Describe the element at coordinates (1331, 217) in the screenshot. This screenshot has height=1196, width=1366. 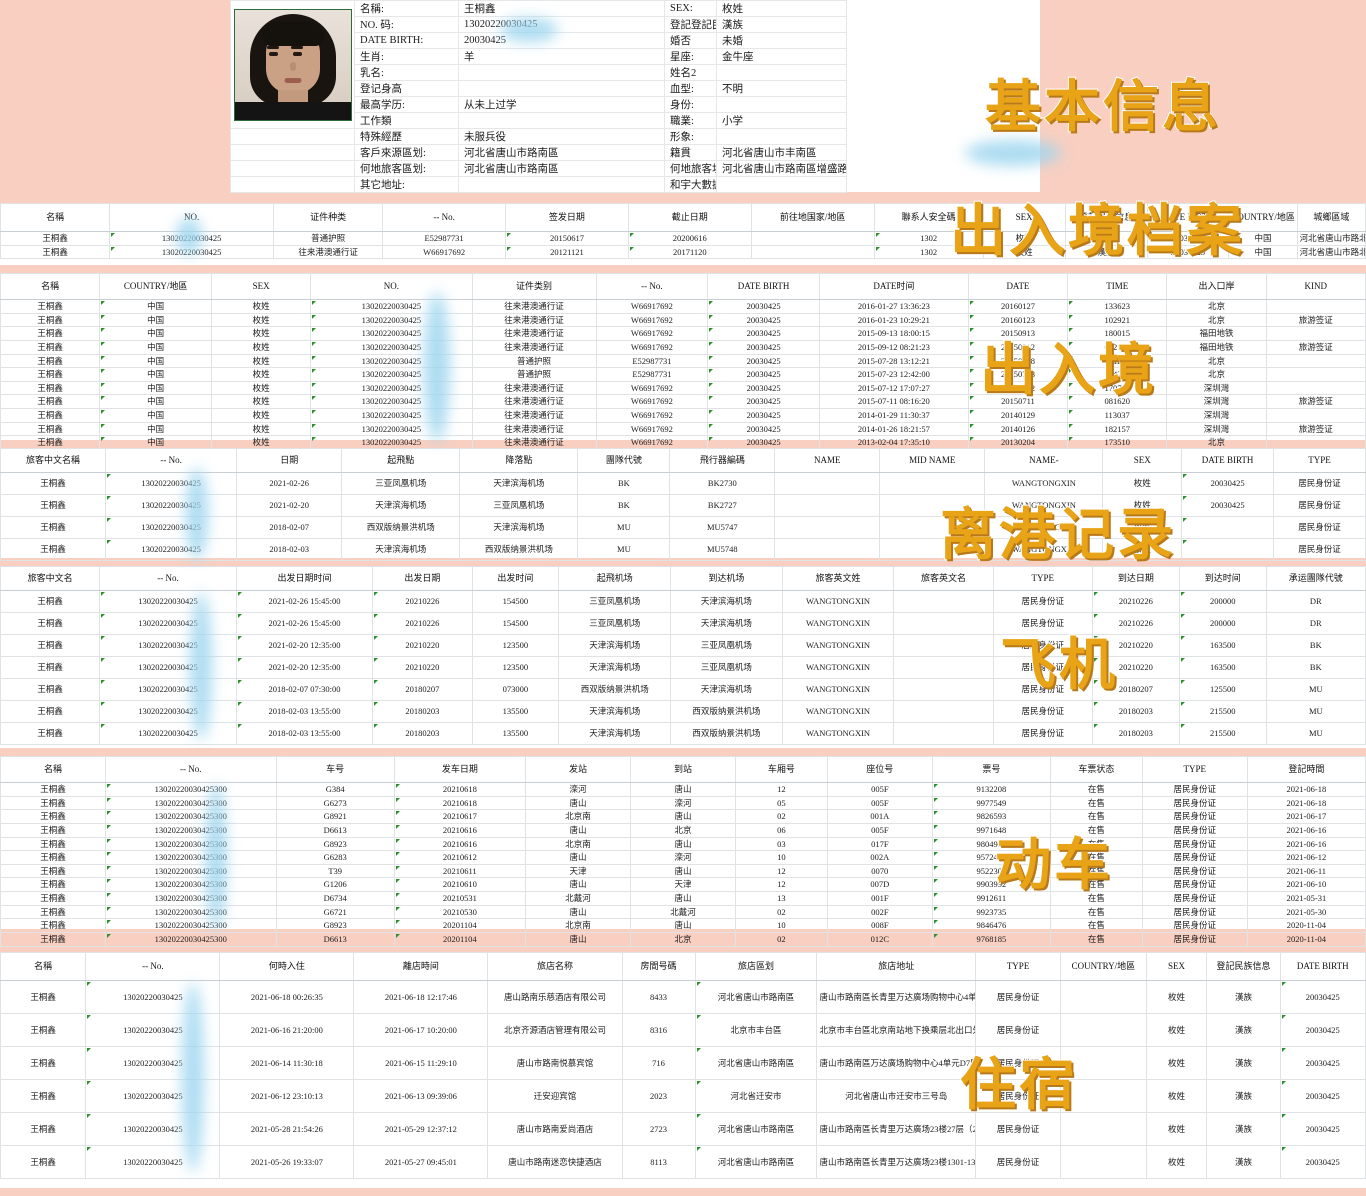
I see `column-header-13: 城鄉區域` at that location.